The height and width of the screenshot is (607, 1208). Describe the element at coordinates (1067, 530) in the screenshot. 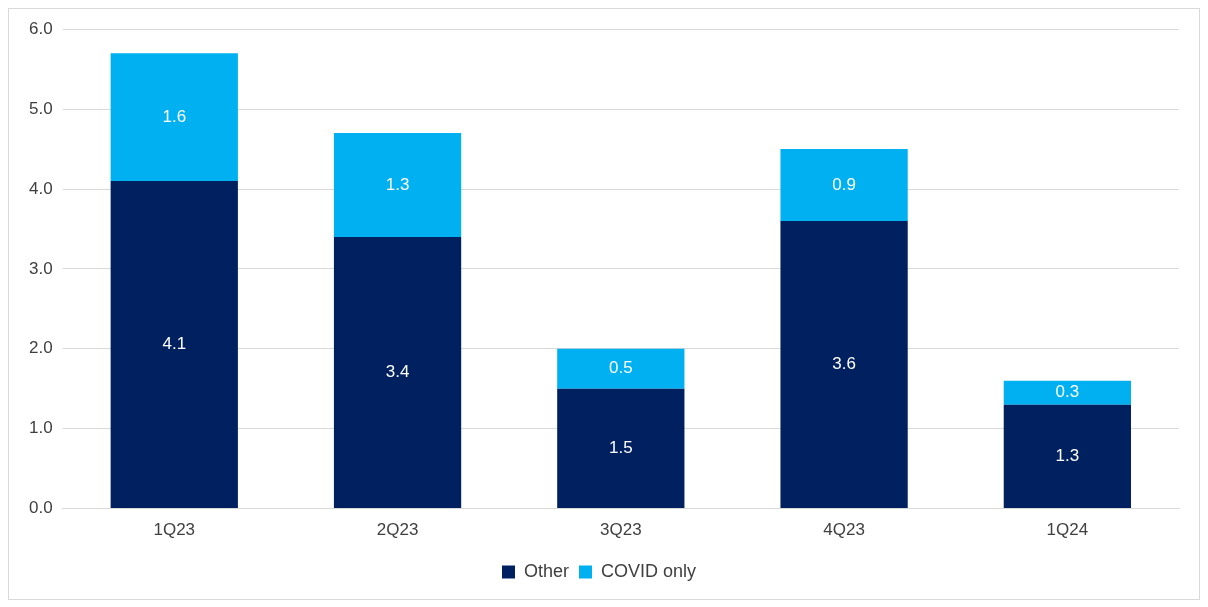

I see `x-tick-label: 1Q24` at that location.